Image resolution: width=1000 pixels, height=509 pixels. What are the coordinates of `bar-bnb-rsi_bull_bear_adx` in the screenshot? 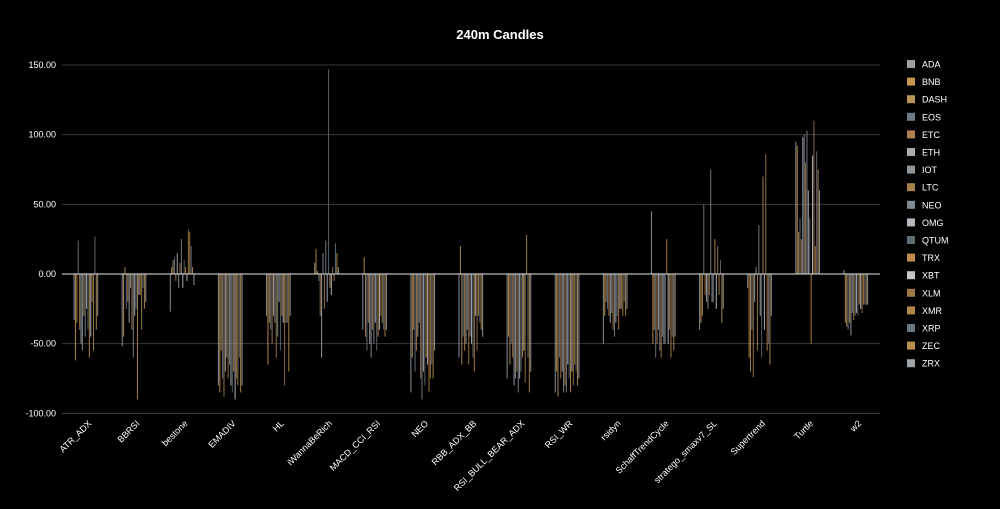 It's located at (509, 305).